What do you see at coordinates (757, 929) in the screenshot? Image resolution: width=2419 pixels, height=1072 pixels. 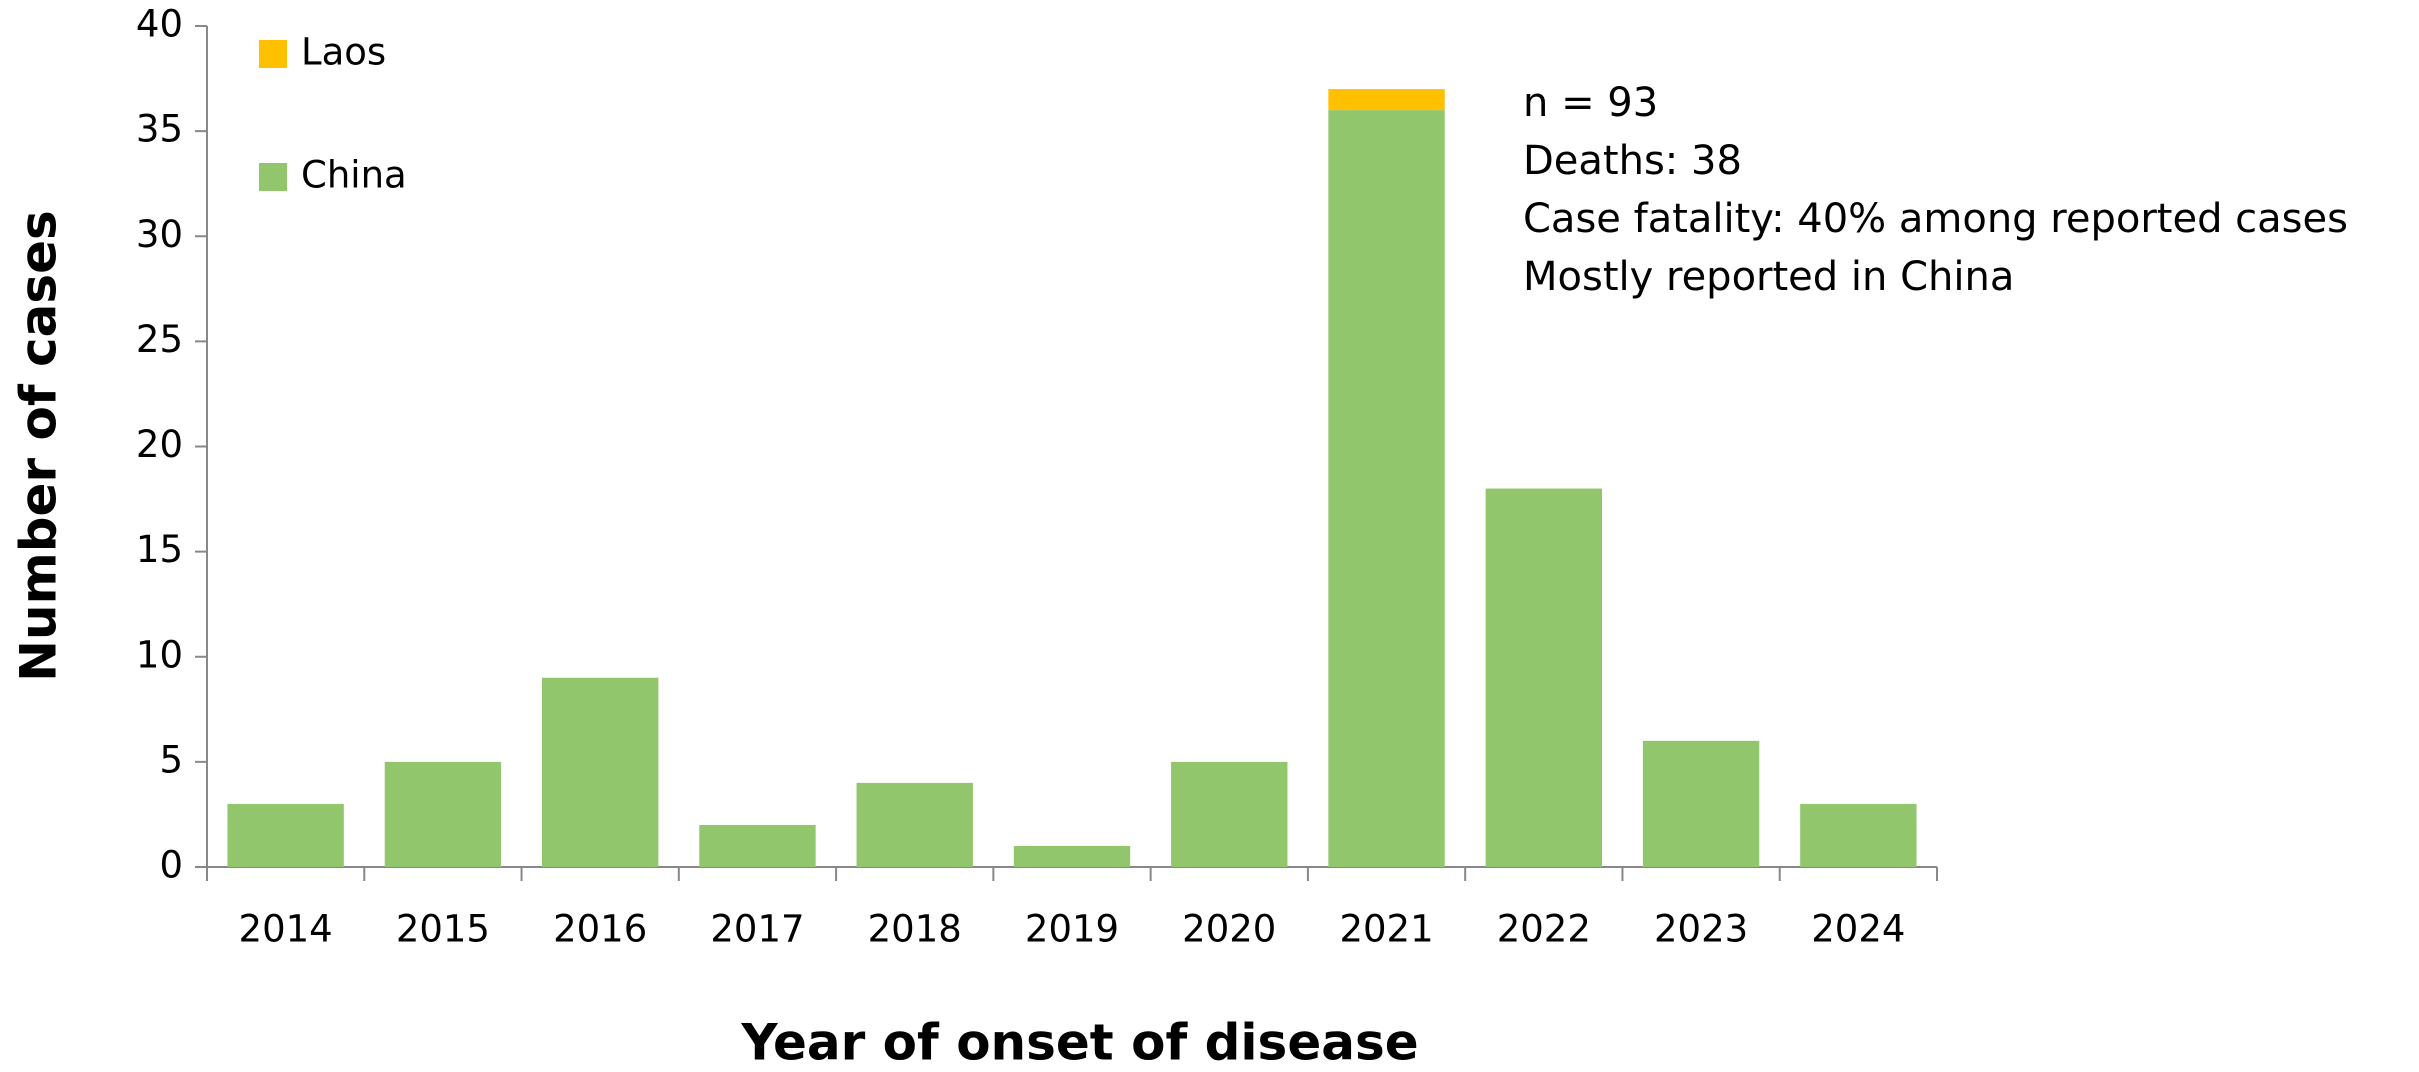 I see `x-tick-label: 2017` at bounding box center [757, 929].